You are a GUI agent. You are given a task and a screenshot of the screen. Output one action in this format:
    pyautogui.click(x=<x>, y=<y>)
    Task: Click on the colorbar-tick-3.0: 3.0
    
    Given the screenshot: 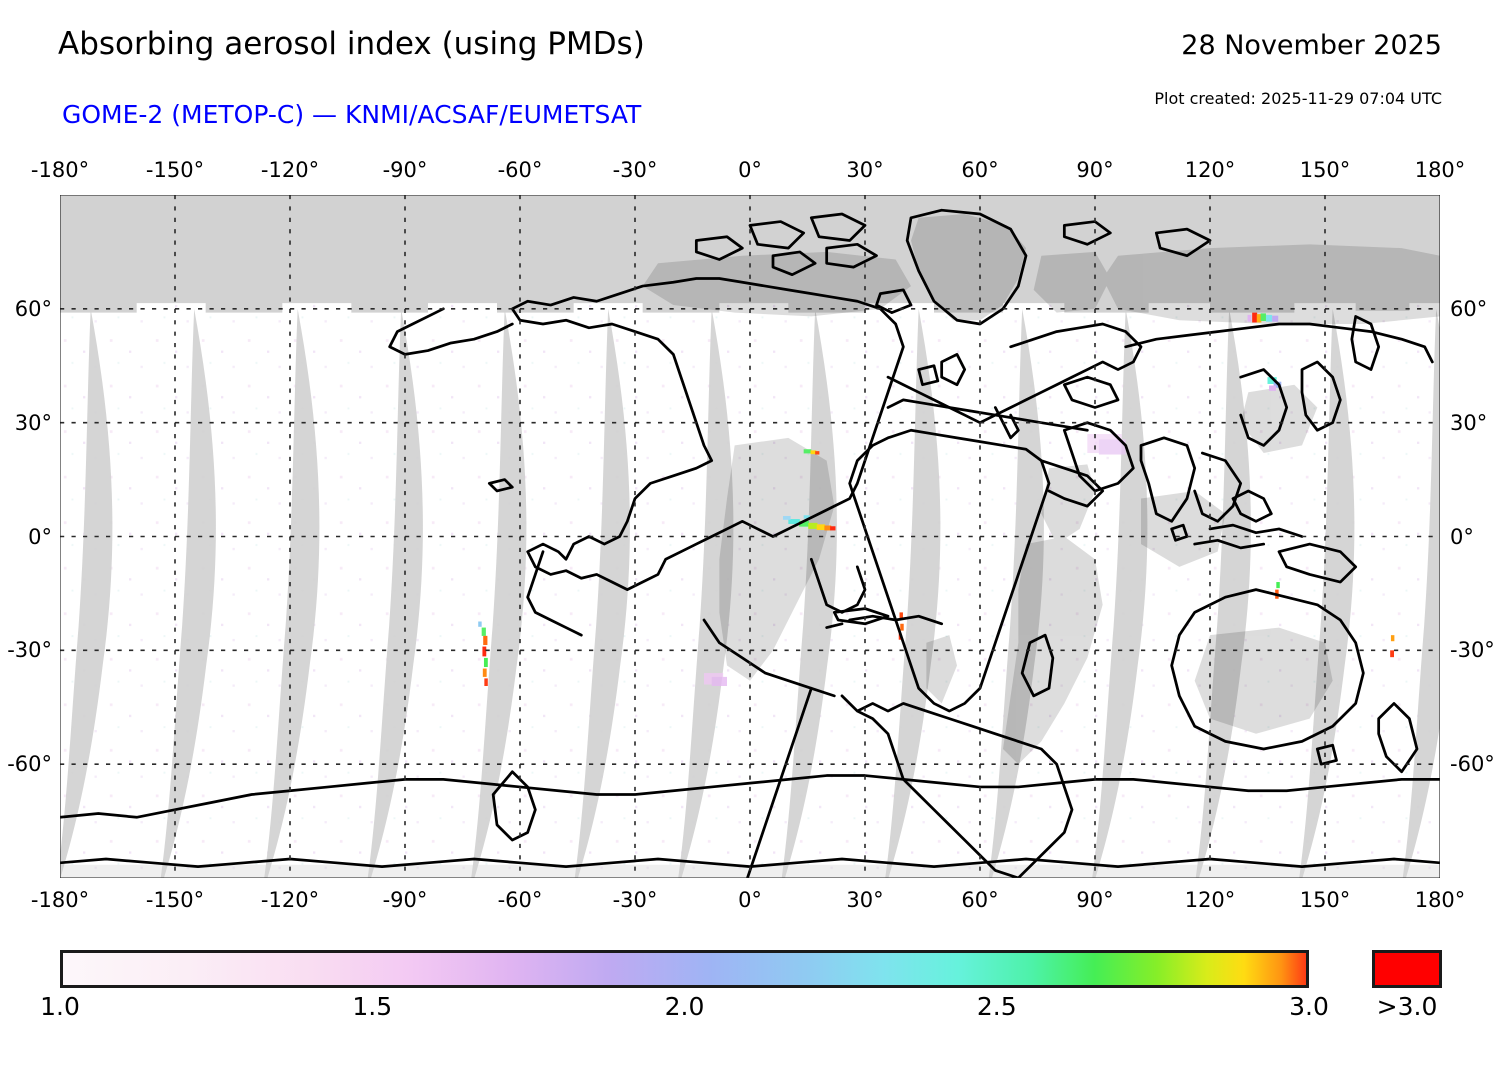 What is the action you would take?
    pyautogui.click(x=1309, y=1006)
    